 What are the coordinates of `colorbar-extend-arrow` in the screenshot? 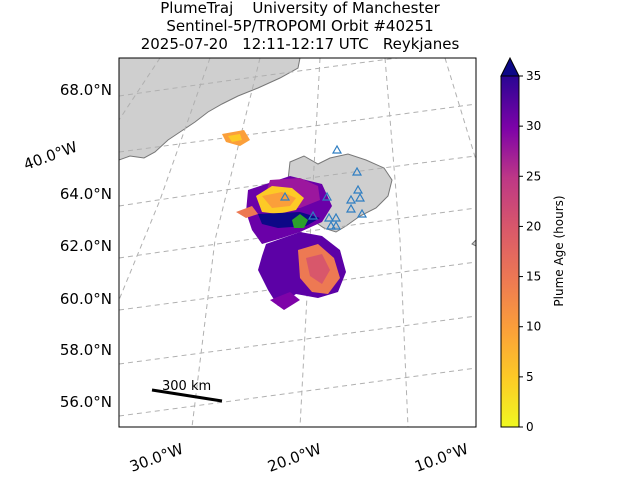 It's located at (510, 66).